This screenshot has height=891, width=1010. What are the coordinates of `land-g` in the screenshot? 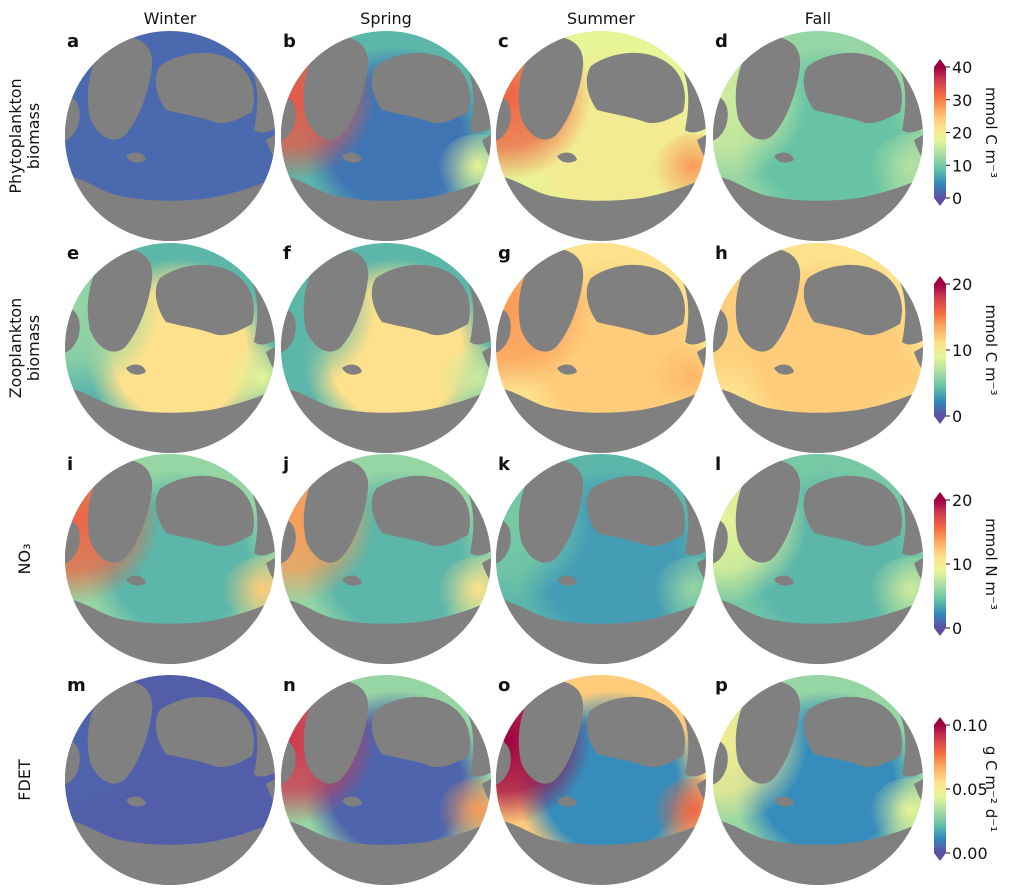 It's located at (601, 350).